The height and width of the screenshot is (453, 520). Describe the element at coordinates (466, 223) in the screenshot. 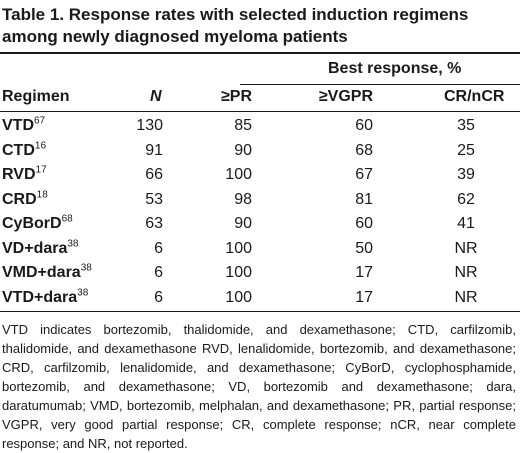

I see `cr-cell: 41` at that location.